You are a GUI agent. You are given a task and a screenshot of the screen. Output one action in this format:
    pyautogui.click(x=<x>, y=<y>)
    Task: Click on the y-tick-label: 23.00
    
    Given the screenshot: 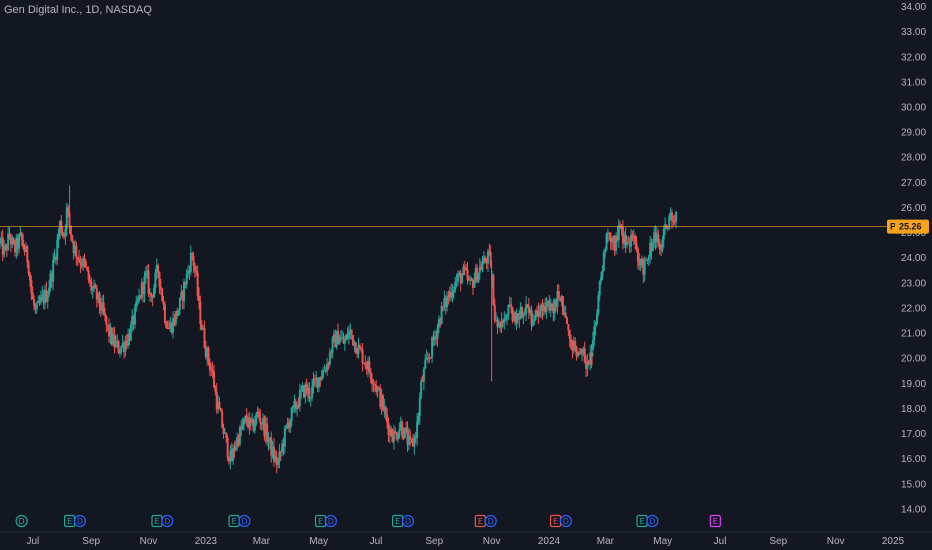 What is the action you would take?
    pyautogui.click(x=913, y=283)
    